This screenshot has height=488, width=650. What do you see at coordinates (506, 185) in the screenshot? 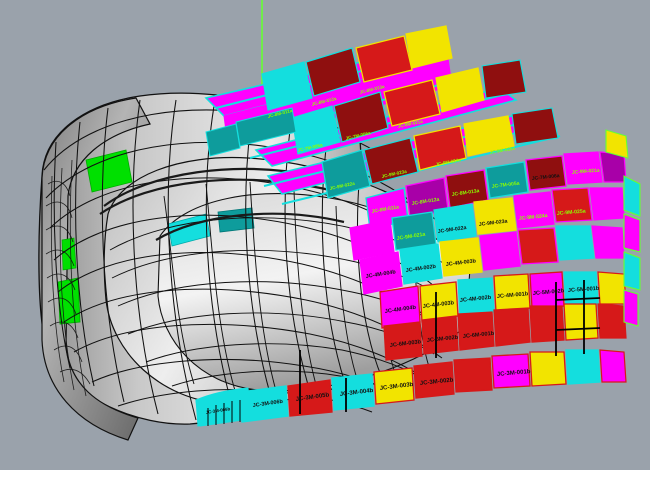
I see `panel-label-rowa-3: JC-7M-005a` at bounding box center [506, 185].